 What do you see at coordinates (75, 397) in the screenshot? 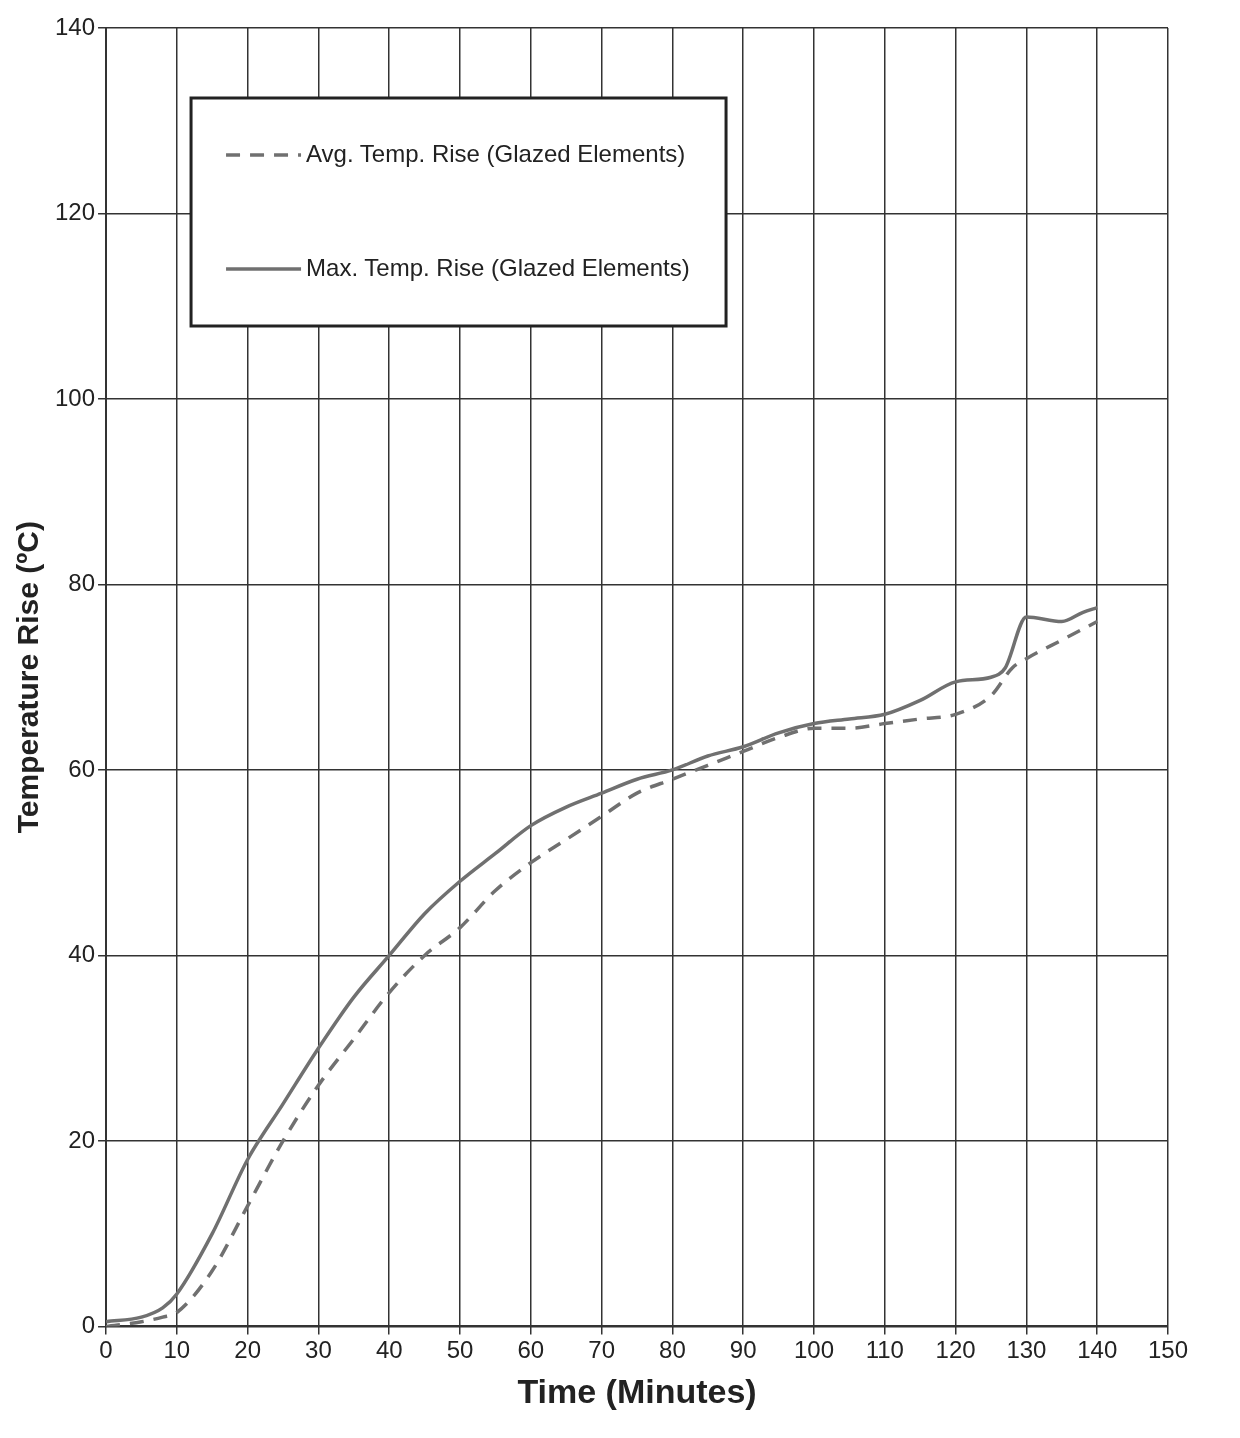
I see `y-tick-label: 100` at bounding box center [75, 397].